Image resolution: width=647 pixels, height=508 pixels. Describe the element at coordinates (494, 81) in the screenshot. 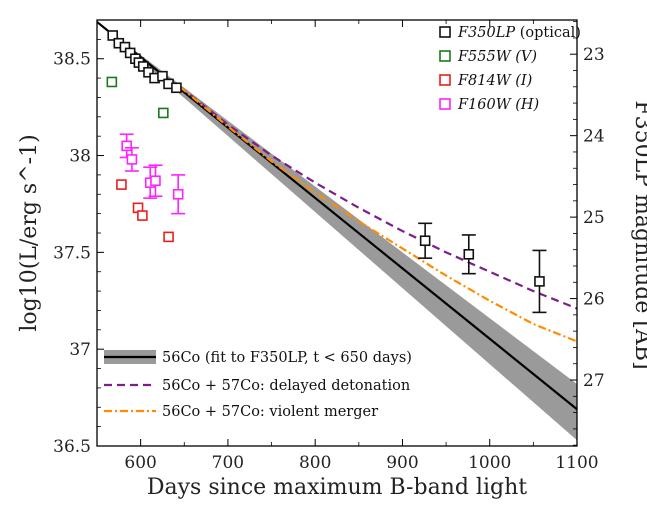

I see `legend-f814w: F814W (I)` at that location.